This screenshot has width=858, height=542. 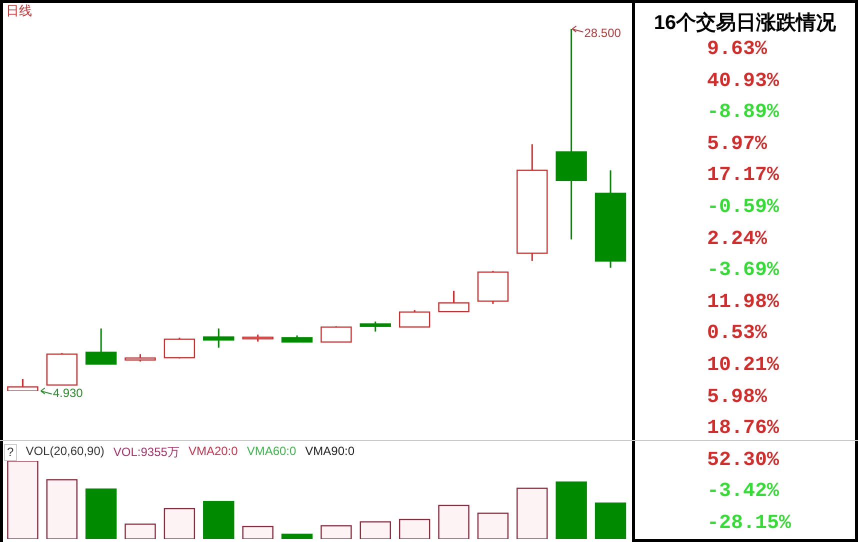 What do you see at coordinates (737, 334) in the screenshot?
I see `text: 0.53%` at bounding box center [737, 334].